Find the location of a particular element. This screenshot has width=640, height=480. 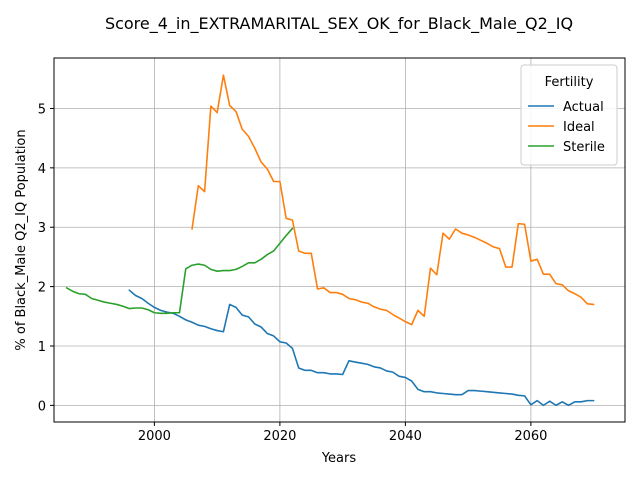

y-tick-label: 3 is located at coordinates (42, 228).